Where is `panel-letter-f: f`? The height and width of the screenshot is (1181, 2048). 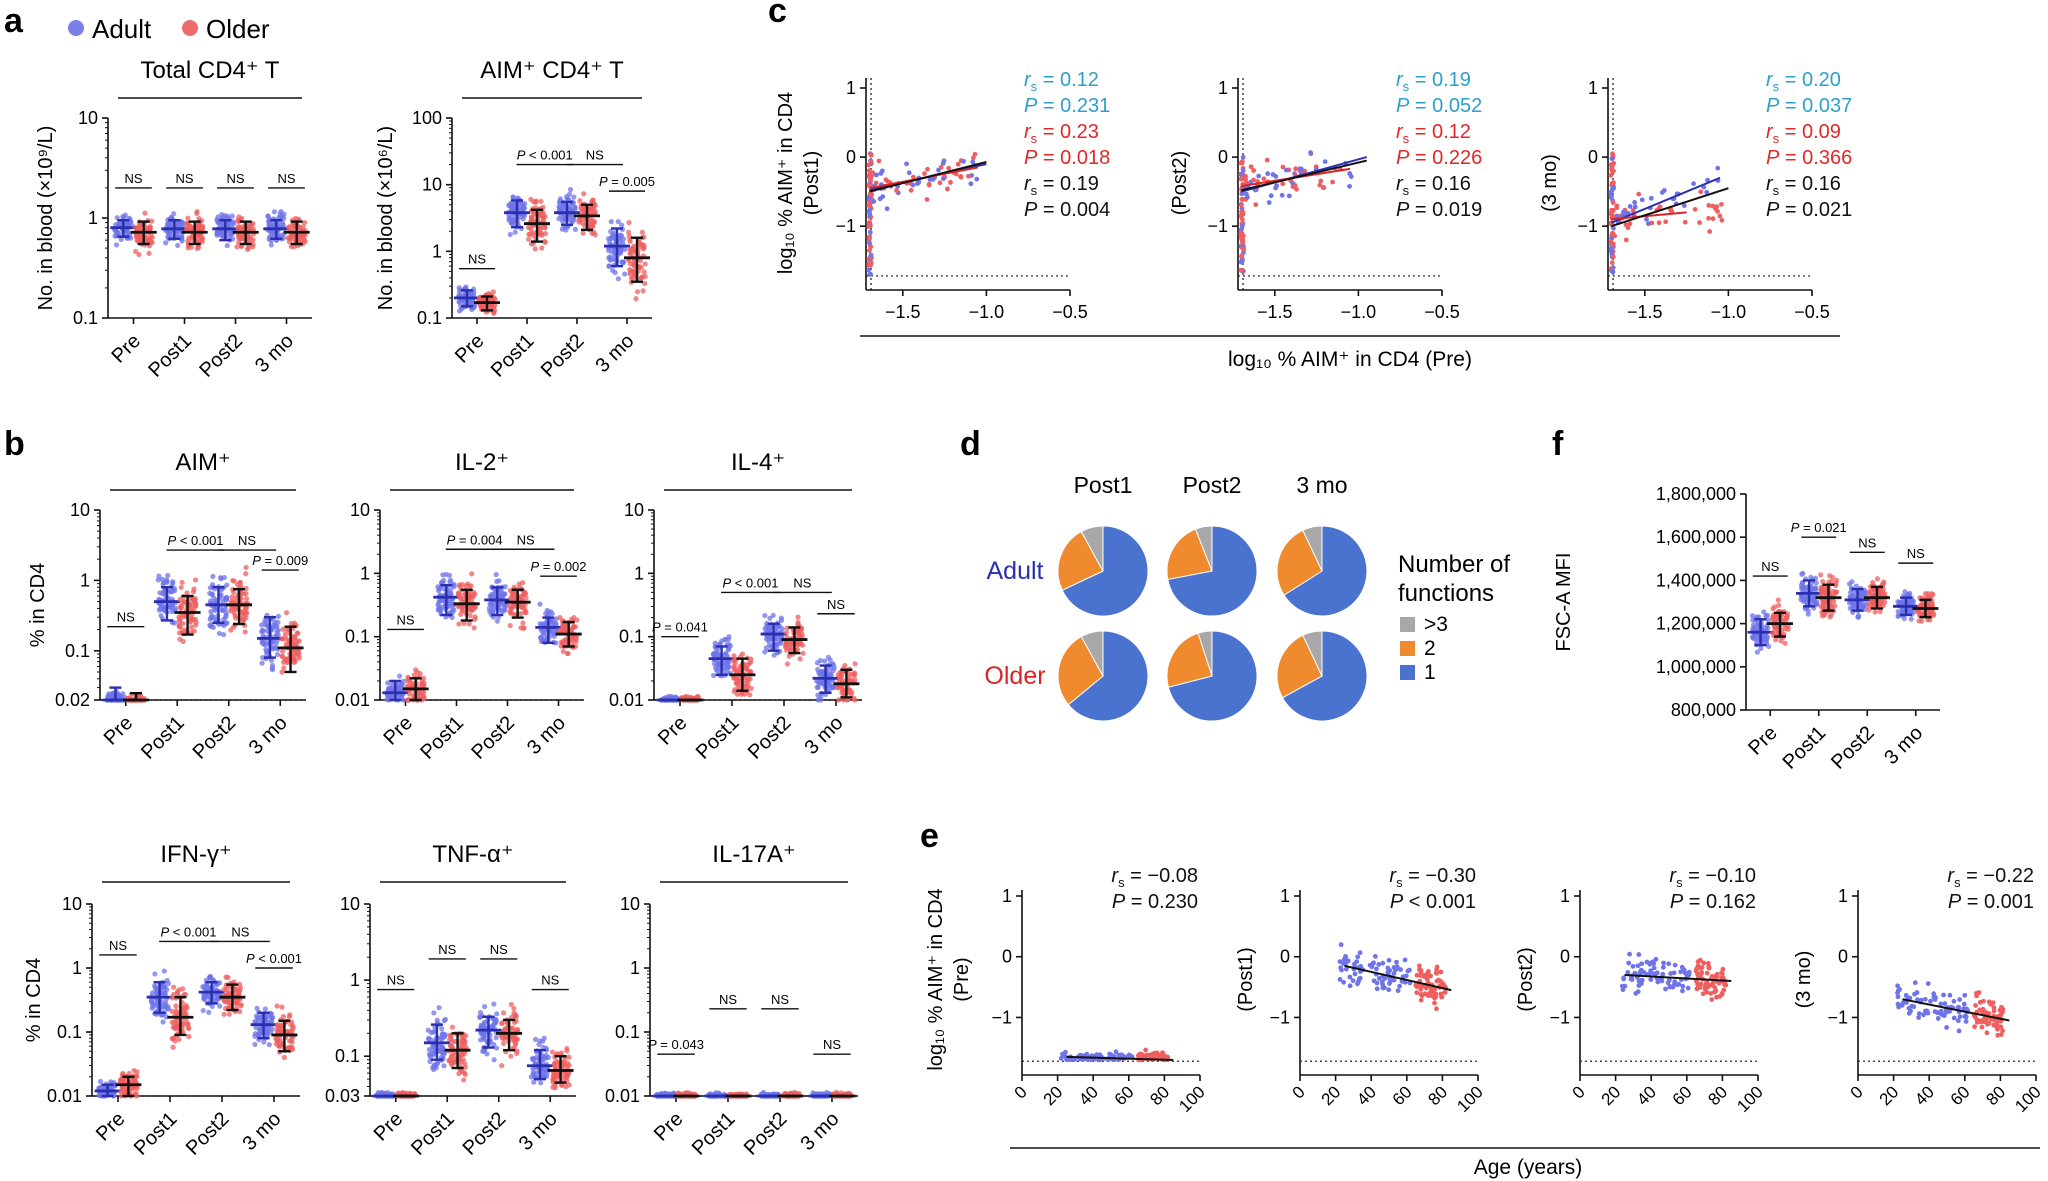 panel-letter-f: f is located at coordinates (1558, 444).